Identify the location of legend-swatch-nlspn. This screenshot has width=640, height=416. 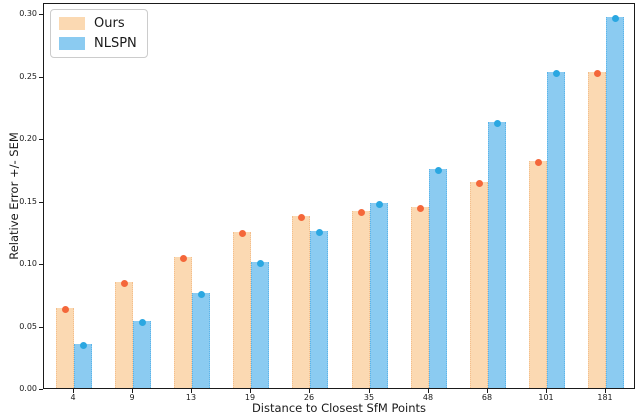
(72, 43).